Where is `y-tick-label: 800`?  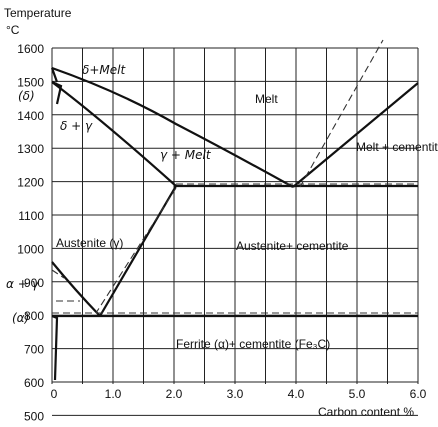
y-tick-label: 800 is located at coordinates (34, 316).